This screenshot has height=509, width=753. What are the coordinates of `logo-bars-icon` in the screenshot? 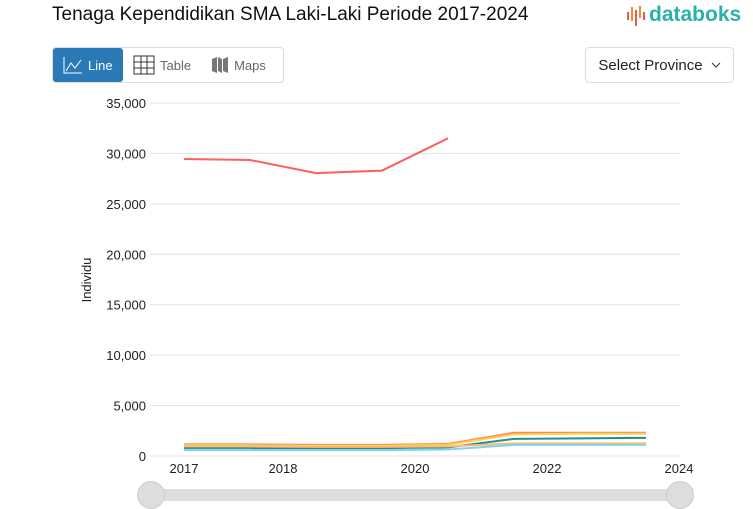 It's located at (636, 16).